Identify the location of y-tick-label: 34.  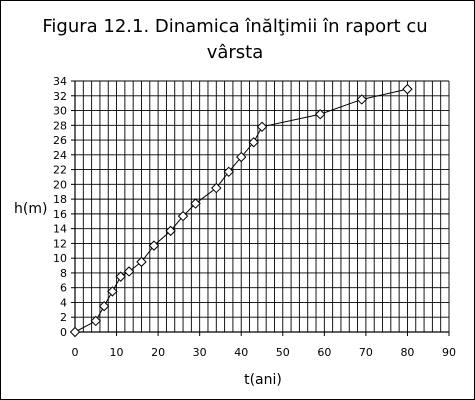
(60, 81).